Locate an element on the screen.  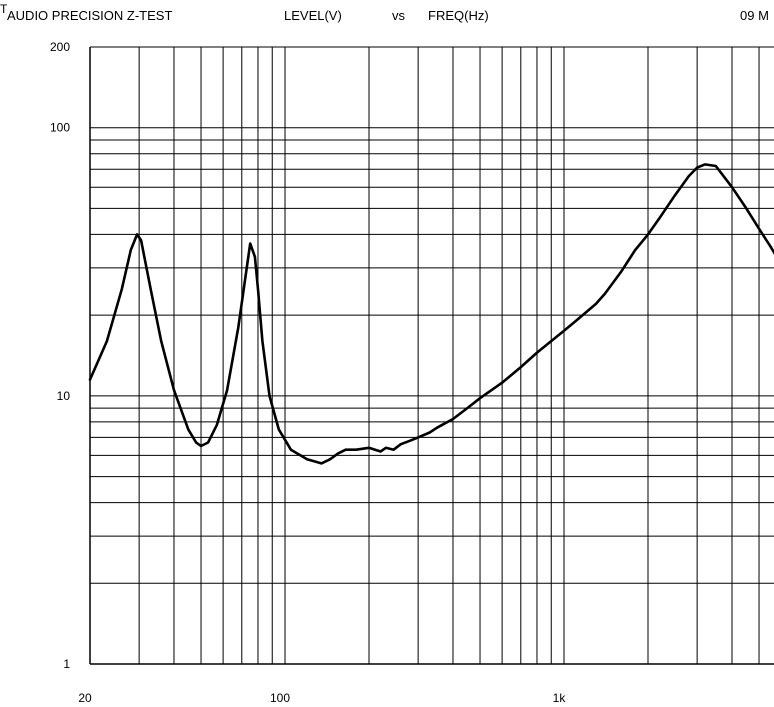
y-tick-label: 1 is located at coordinates (66, 664).